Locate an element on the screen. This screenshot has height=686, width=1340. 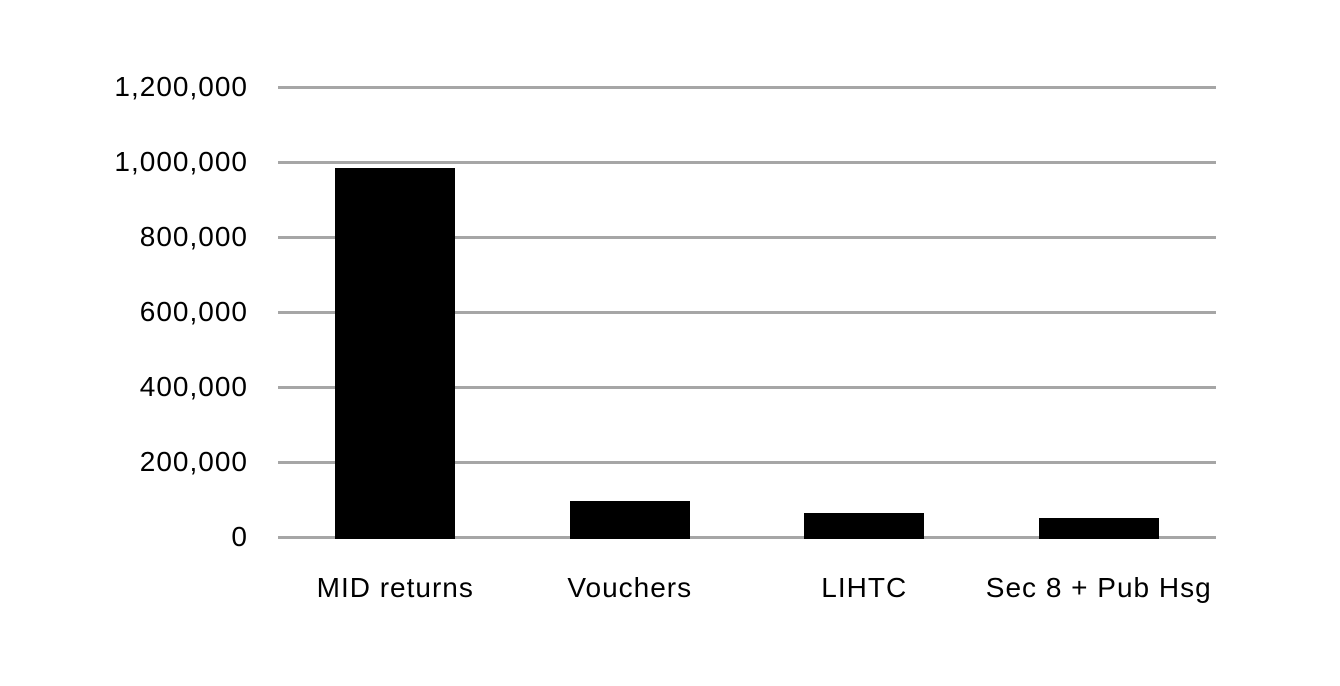
x-category-label: LIHTC is located at coordinates (864, 587).